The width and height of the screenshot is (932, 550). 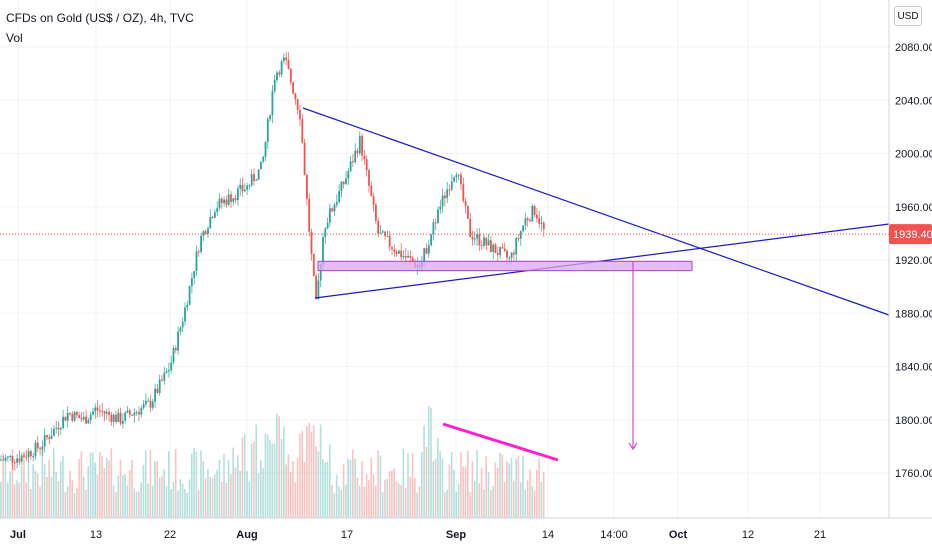 I want to click on currency-button: USD, so click(x=908, y=16).